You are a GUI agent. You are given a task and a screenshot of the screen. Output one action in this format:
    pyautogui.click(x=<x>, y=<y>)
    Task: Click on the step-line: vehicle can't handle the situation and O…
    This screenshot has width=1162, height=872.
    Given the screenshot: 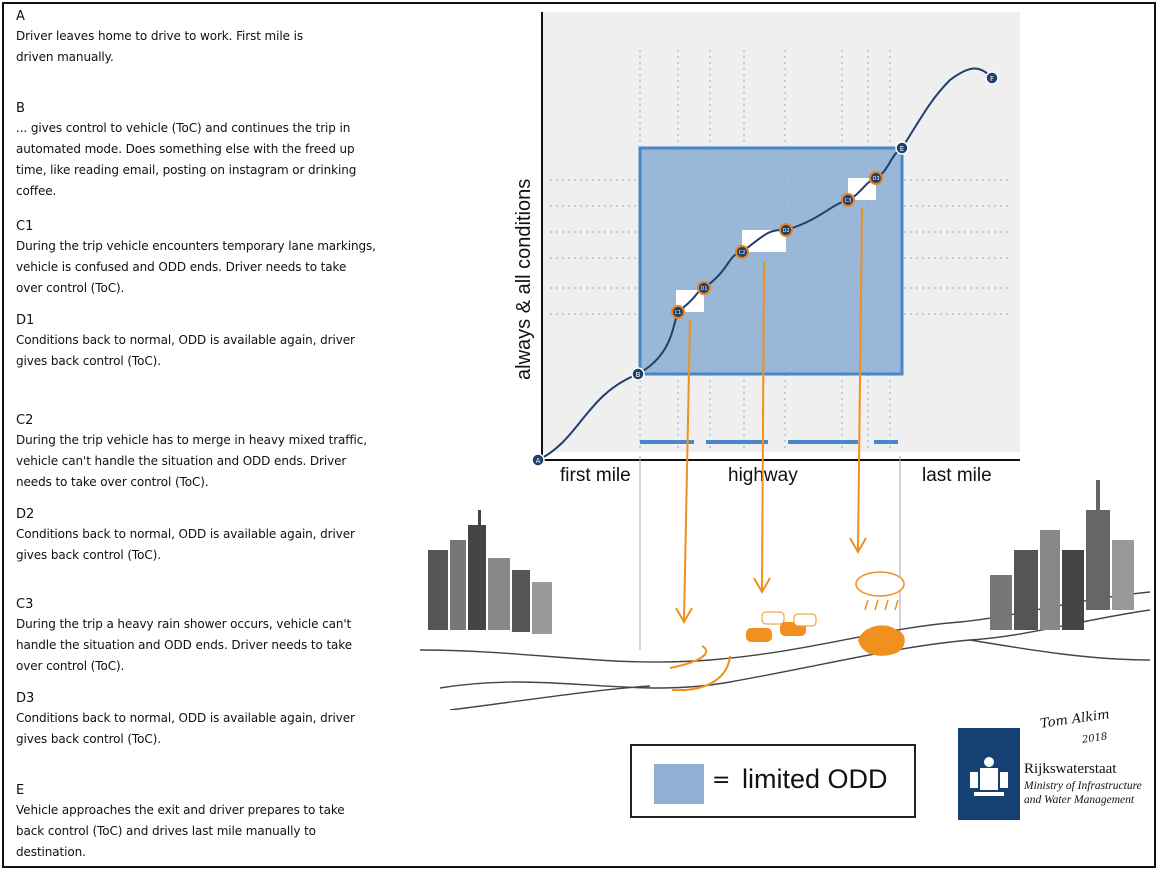 What is the action you would take?
    pyautogui.click(x=181, y=461)
    